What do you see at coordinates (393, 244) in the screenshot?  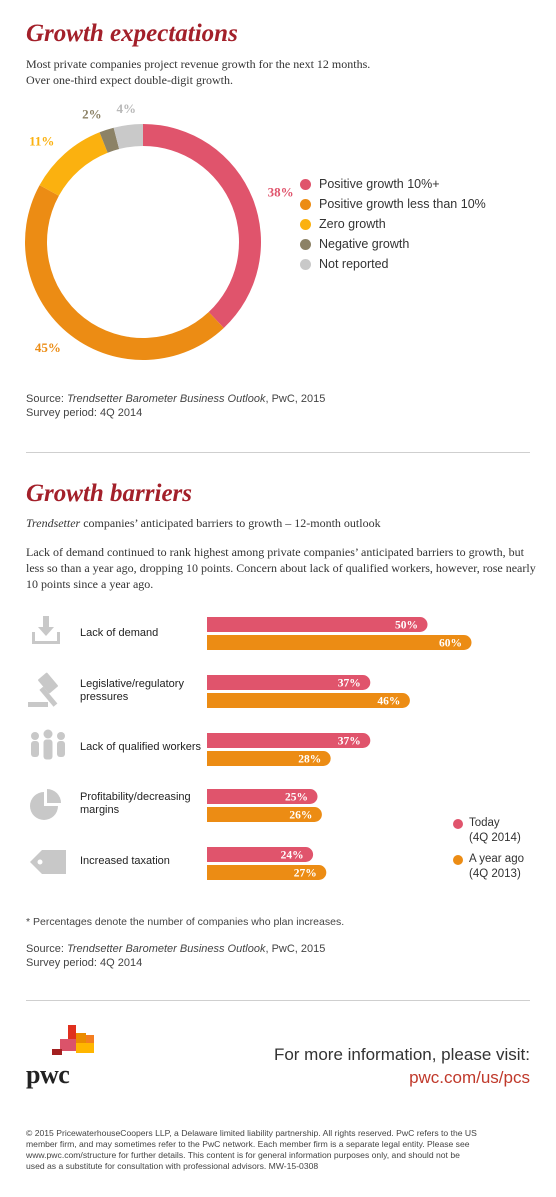 I see `legend-item: Negative growth` at bounding box center [393, 244].